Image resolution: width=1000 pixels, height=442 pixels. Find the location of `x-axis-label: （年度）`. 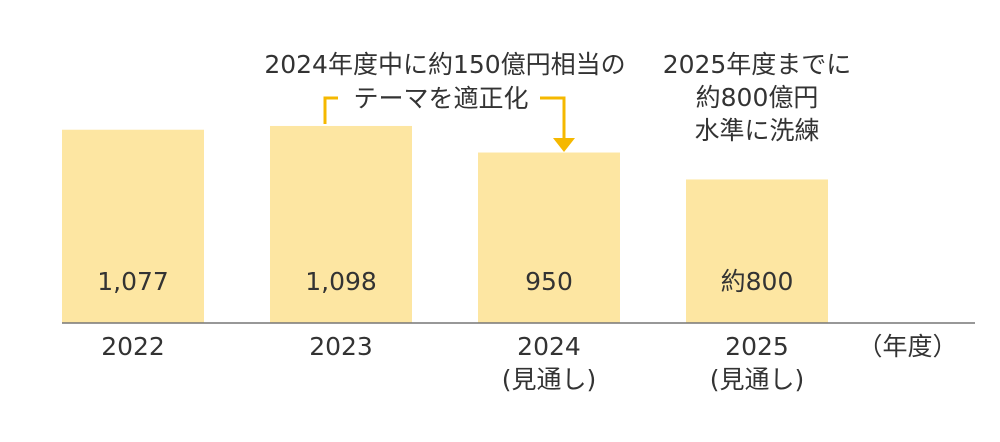

x-axis-label: （年度） is located at coordinates (907, 346).